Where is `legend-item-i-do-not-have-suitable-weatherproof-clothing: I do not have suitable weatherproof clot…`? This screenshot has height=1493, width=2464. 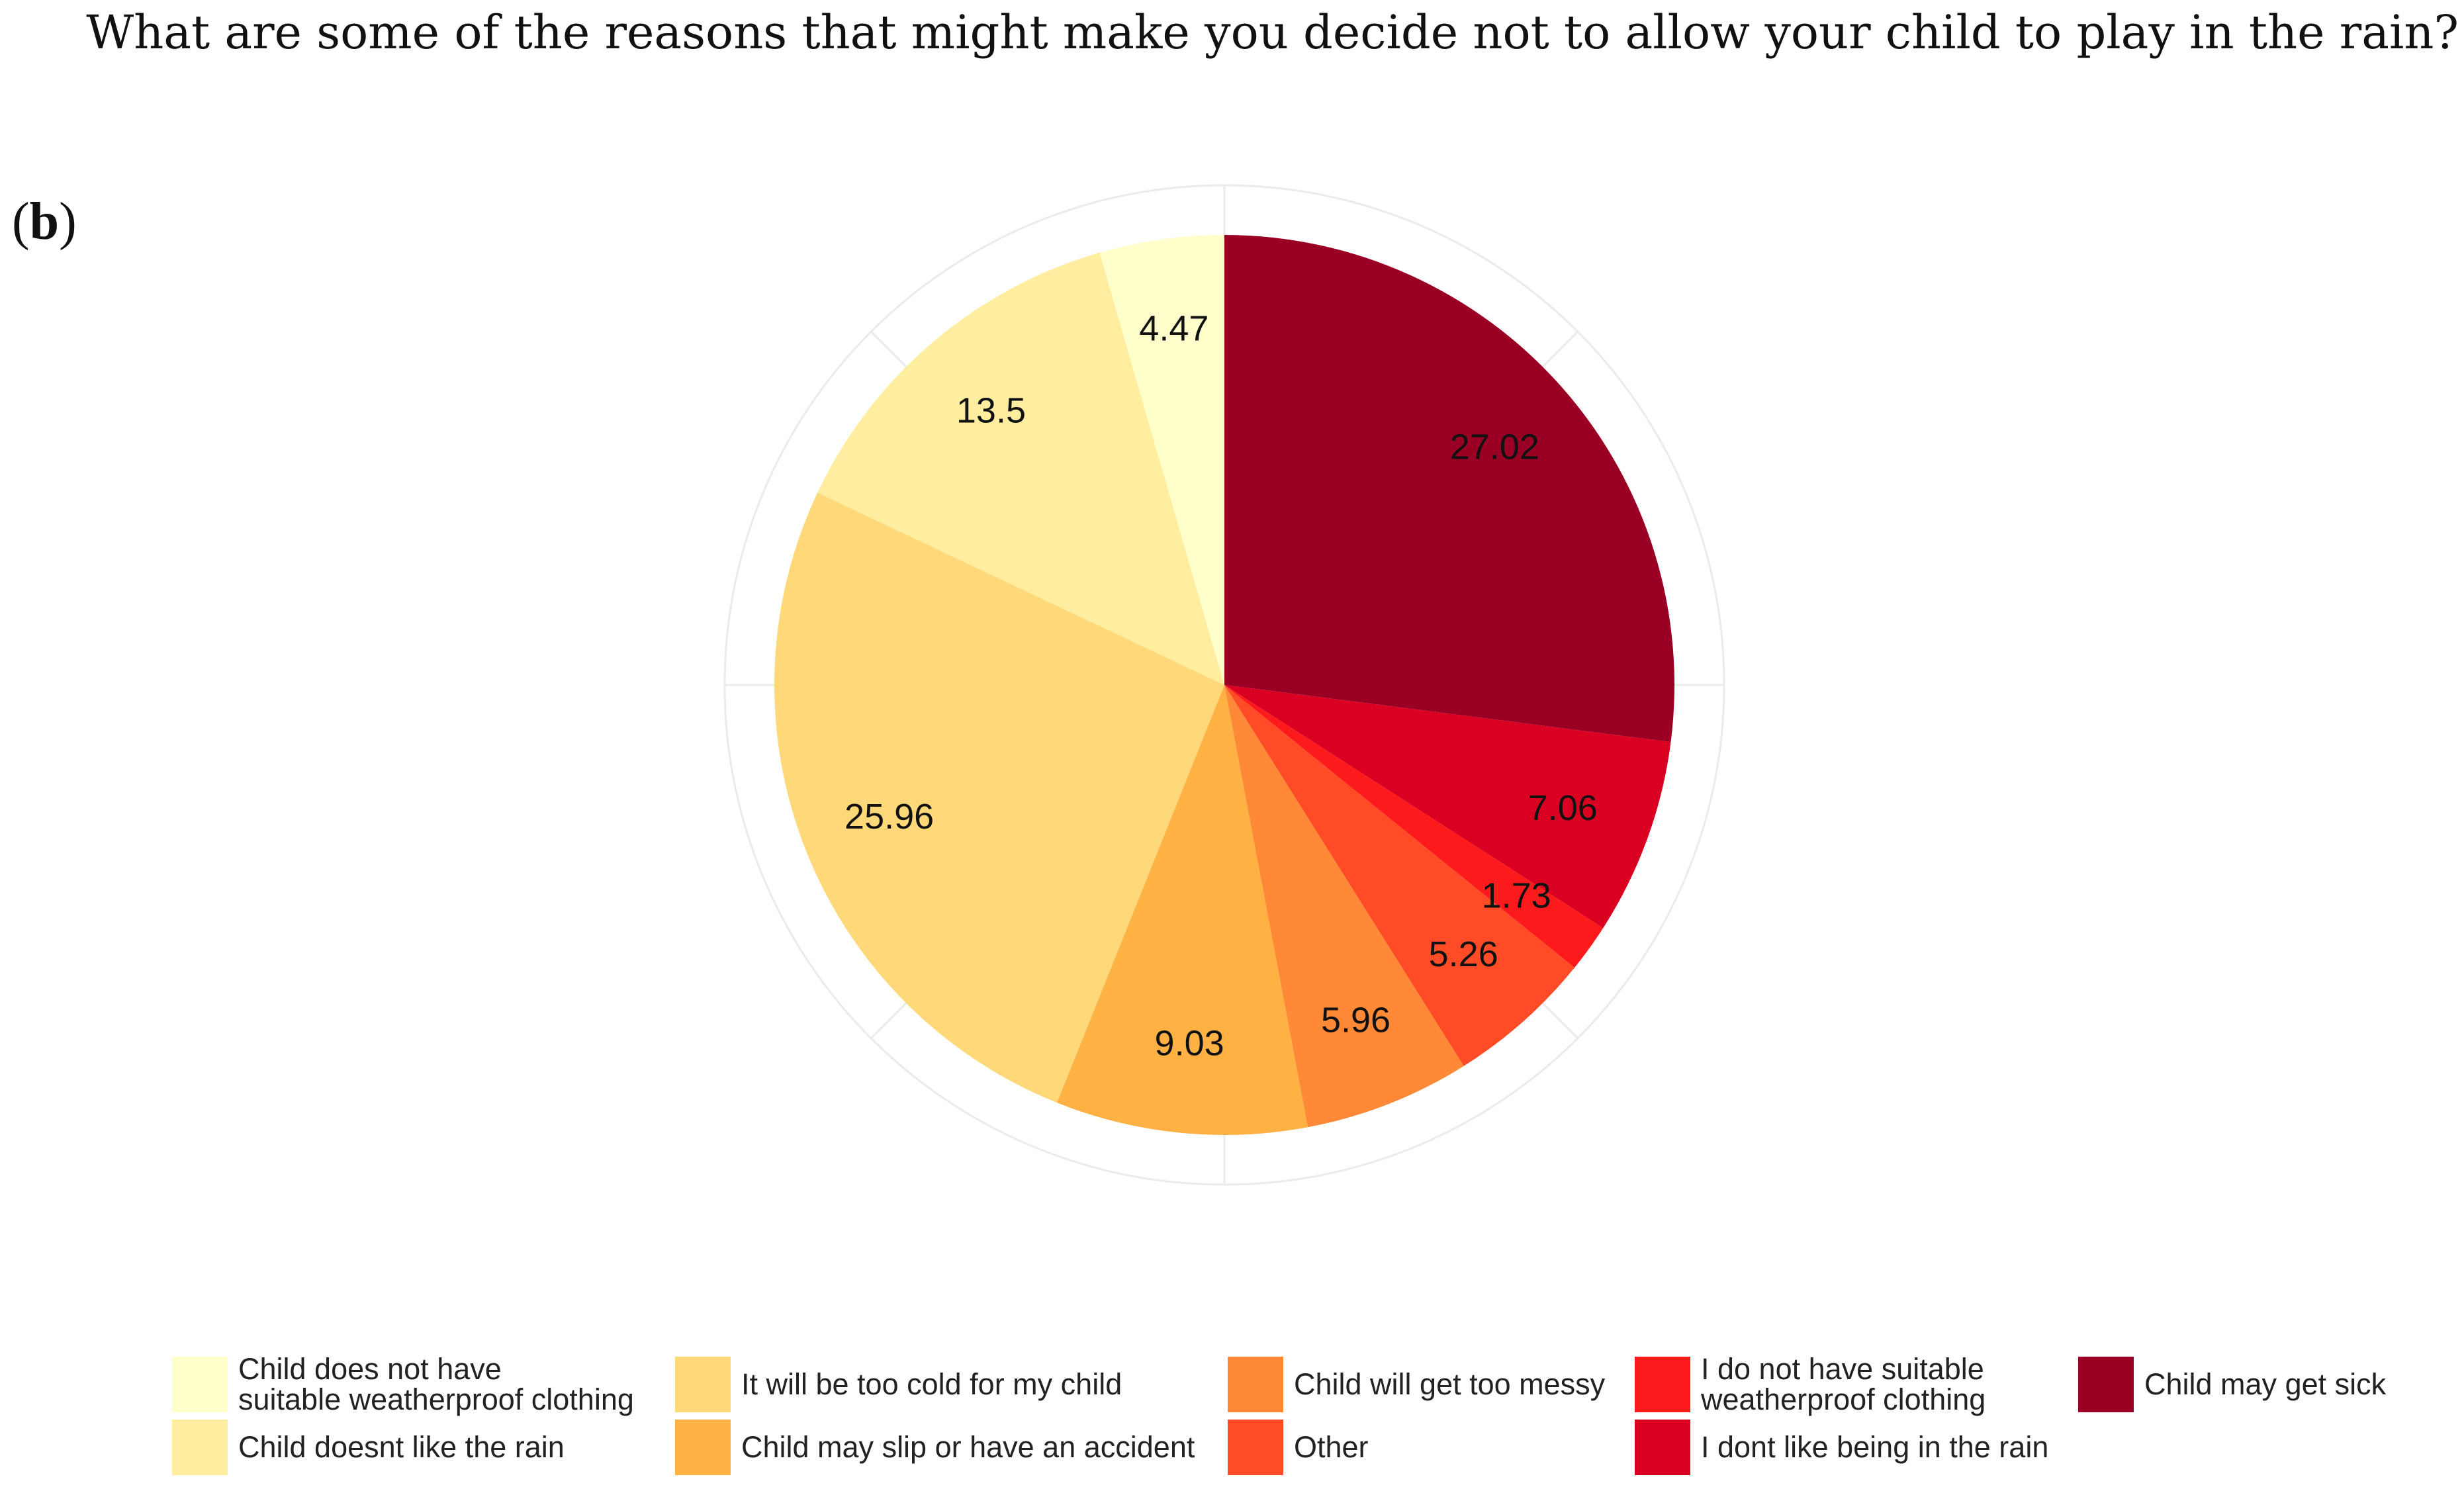
legend-item-i-do-not-have-suitable-weatherproof-clothing: I do not have suitable weatherproof clot… is located at coordinates (1810, 1384).